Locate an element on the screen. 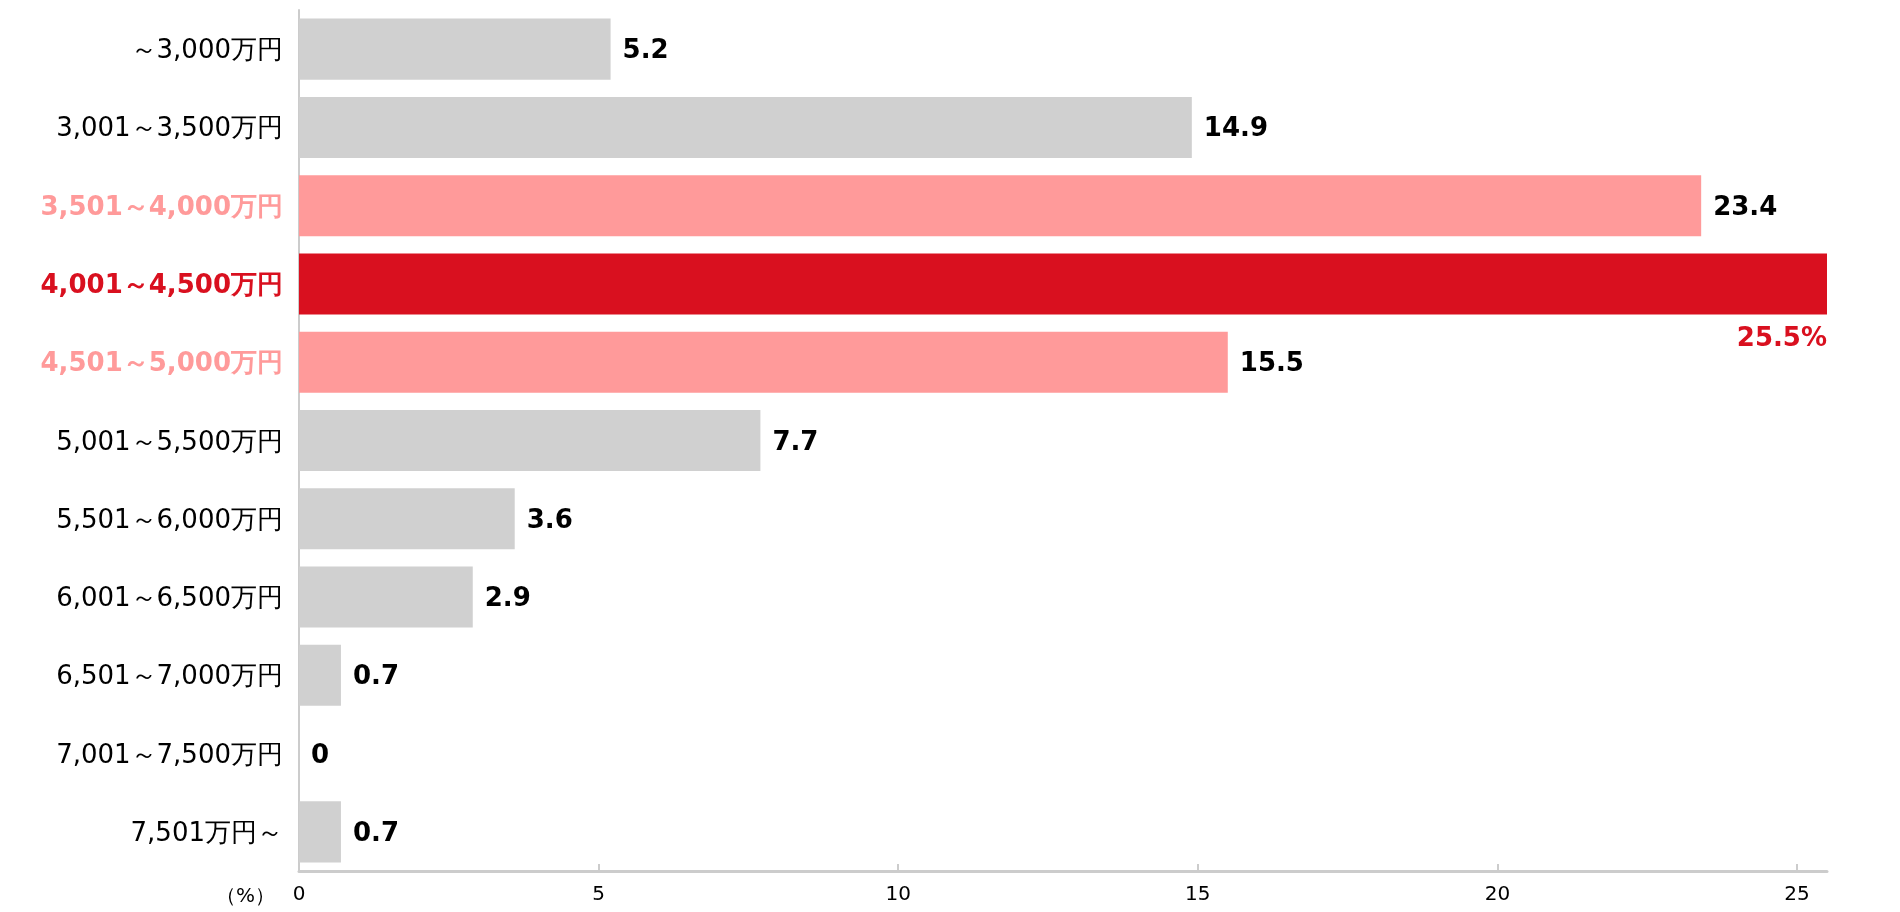  data-label: 0 is located at coordinates (320, 753).